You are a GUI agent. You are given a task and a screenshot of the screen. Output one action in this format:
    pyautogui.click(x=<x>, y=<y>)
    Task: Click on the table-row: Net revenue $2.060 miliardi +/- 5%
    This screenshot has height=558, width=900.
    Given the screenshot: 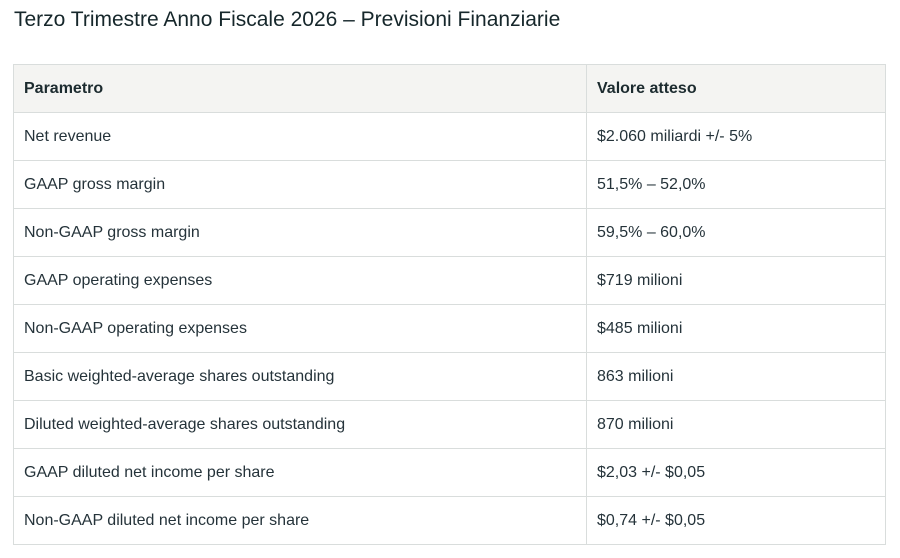 What is the action you would take?
    pyautogui.click(x=449, y=136)
    